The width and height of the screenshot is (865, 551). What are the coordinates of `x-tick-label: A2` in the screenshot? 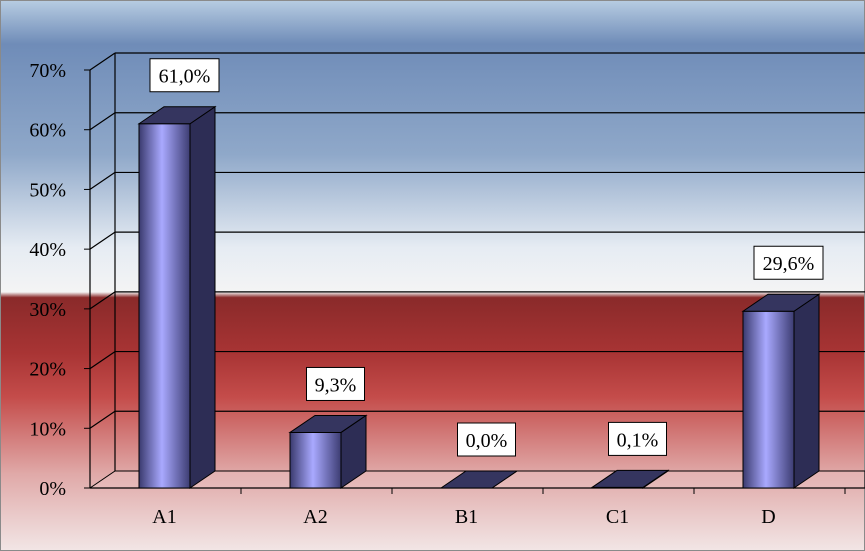 It's located at (315, 517).